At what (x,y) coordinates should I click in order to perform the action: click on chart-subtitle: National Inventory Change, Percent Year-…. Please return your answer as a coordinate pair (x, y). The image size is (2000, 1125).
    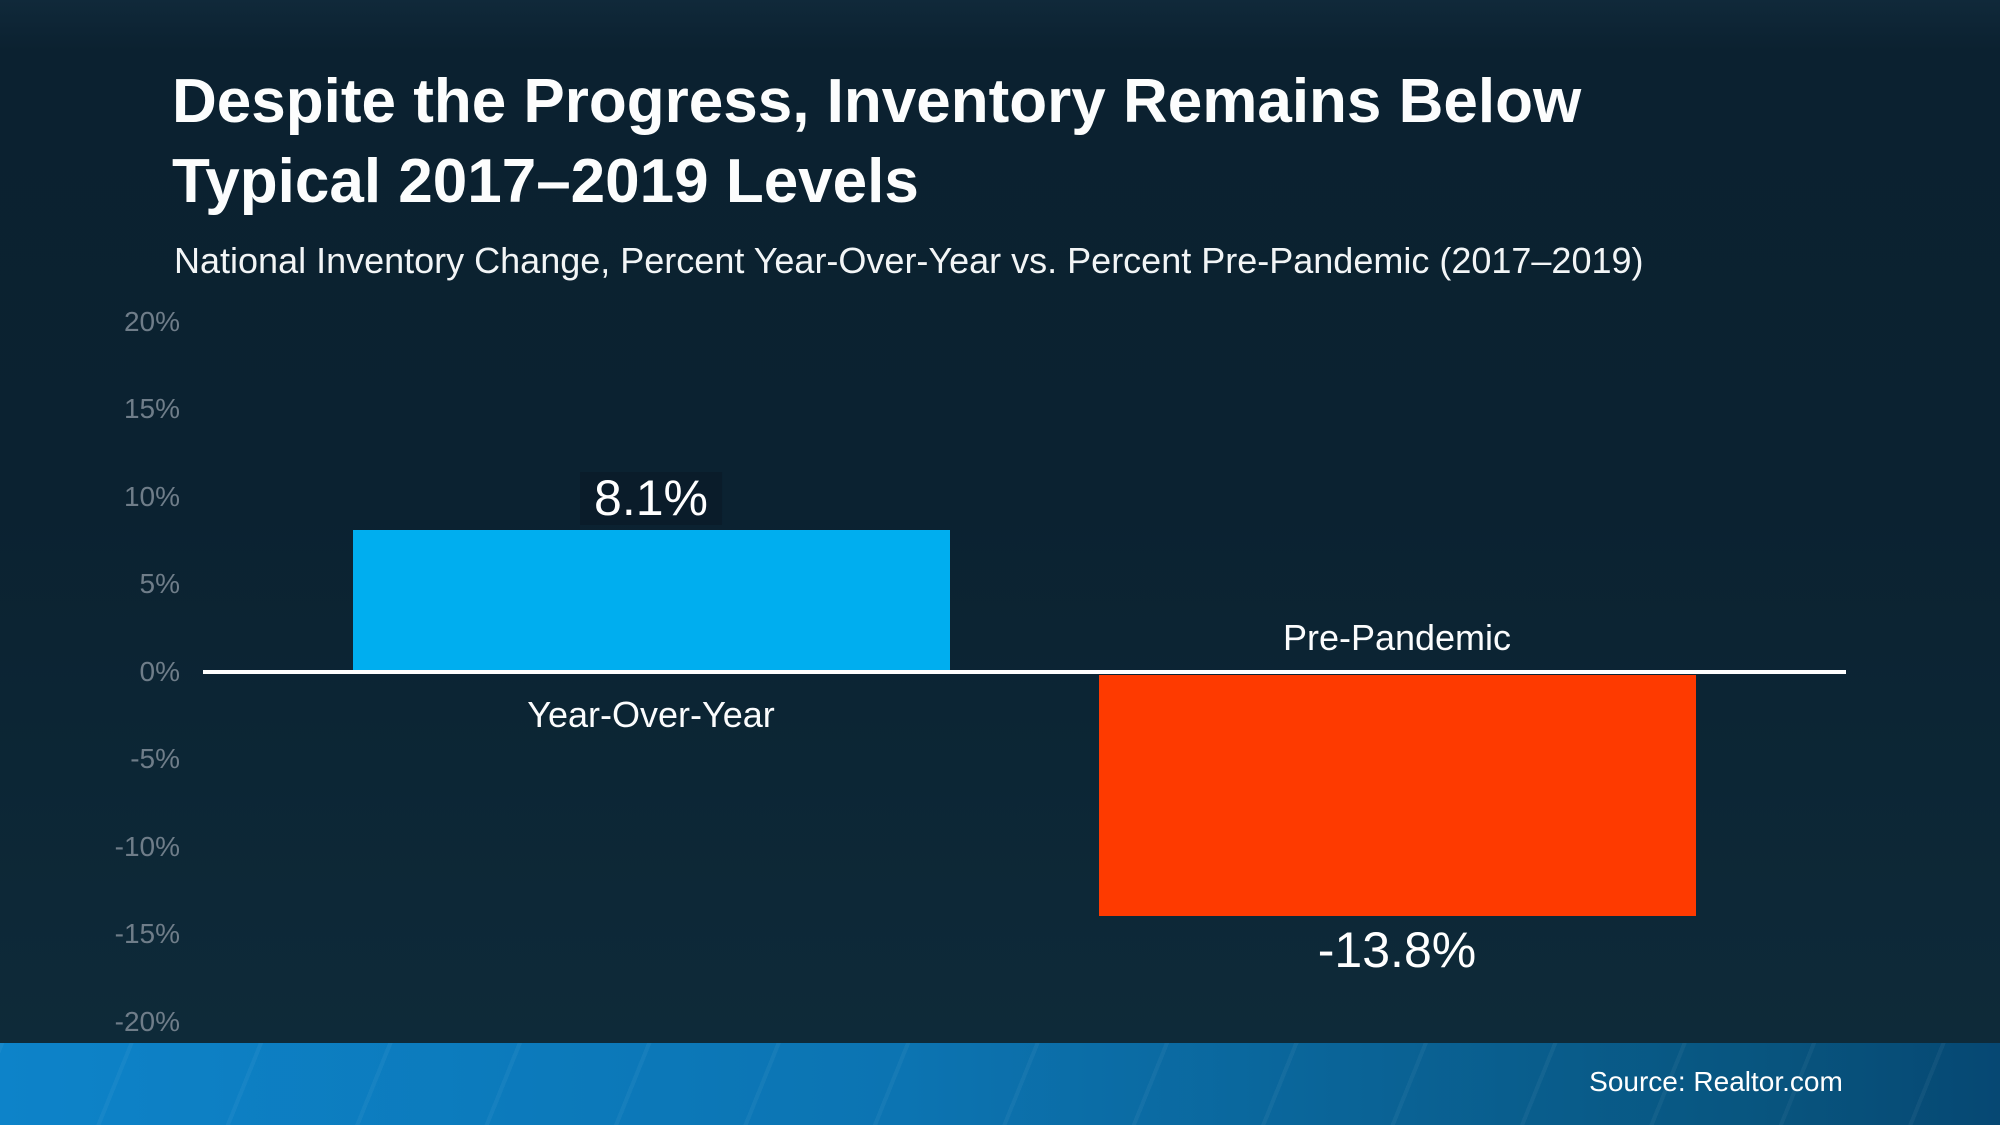
    Looking at the image, I should click on (909, 260).